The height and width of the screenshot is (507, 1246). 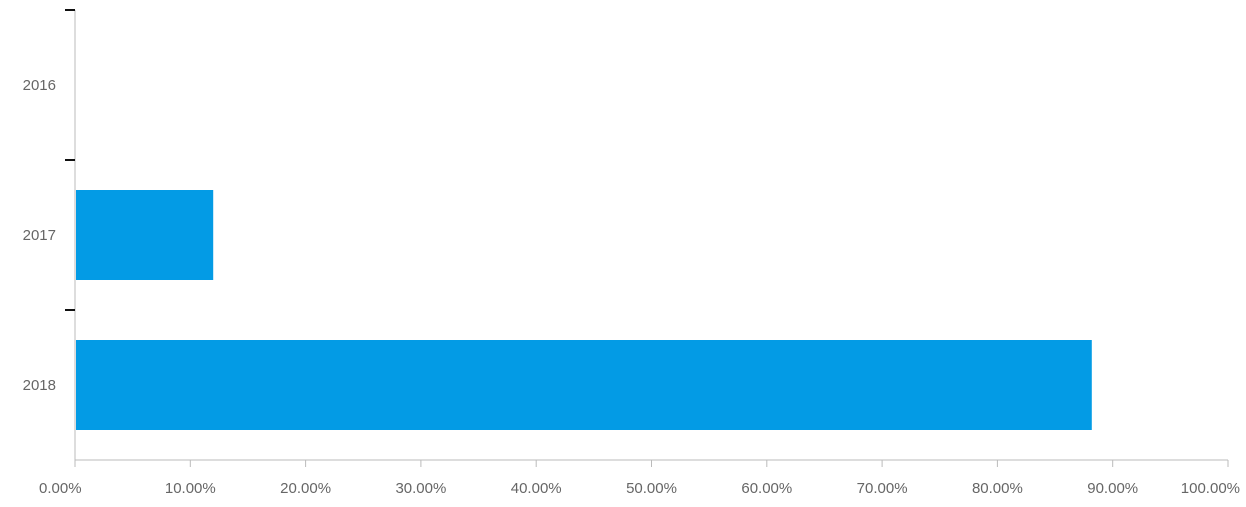 What do you see at coordinates (145, 235) in the screenshot?
I see `bar-2017` at bounding box center [145, 235].